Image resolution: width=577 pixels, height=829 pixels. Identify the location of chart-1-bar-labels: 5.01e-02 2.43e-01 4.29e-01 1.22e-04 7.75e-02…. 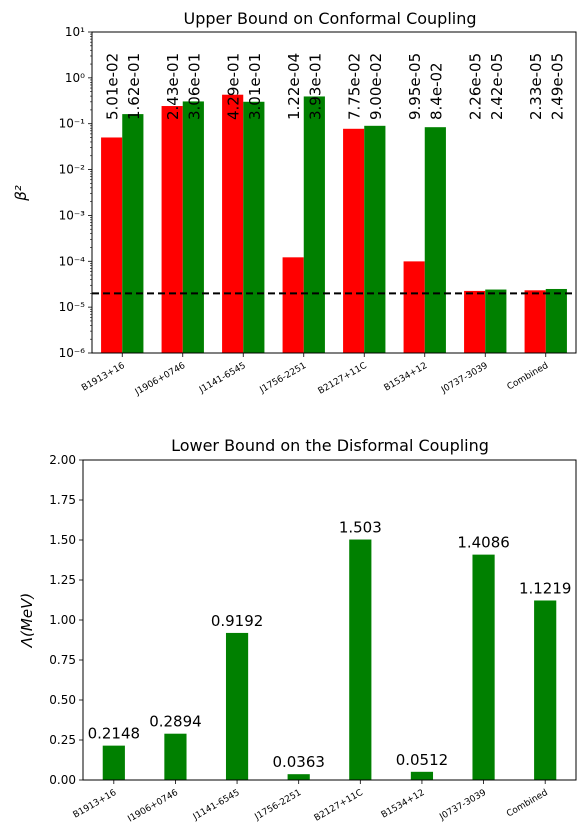
(335, 86).